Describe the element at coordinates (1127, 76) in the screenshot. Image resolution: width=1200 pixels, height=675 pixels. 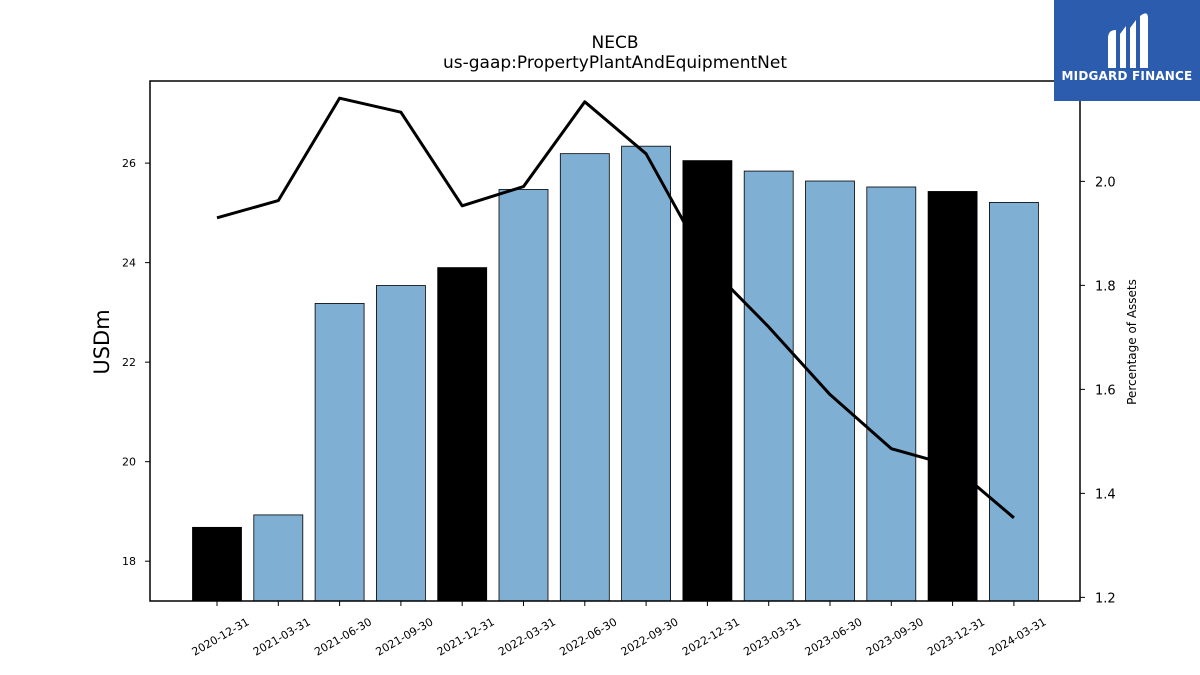
I see `logo-text: MIDGARD FINANCE` at that location.